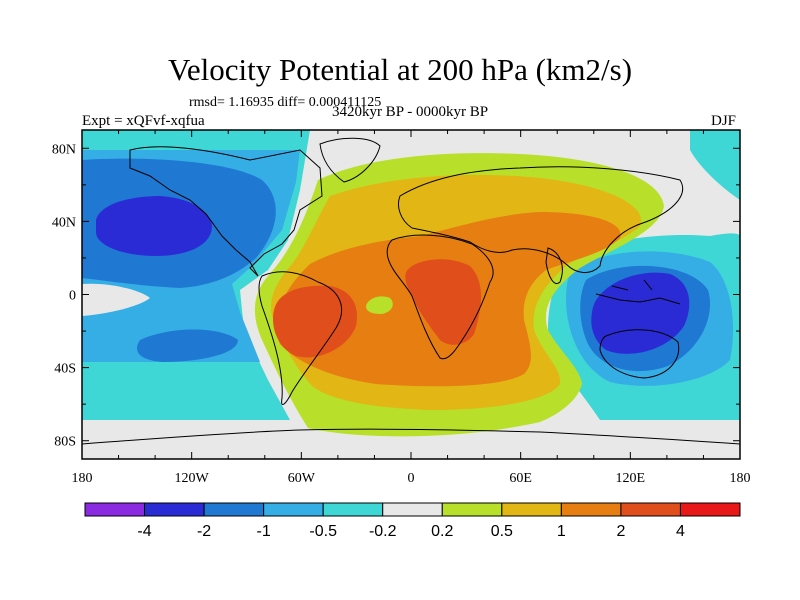 The width and height of the screenshot is (800, 600). I want to click on colorbar-label: -2, so click(204, 531).